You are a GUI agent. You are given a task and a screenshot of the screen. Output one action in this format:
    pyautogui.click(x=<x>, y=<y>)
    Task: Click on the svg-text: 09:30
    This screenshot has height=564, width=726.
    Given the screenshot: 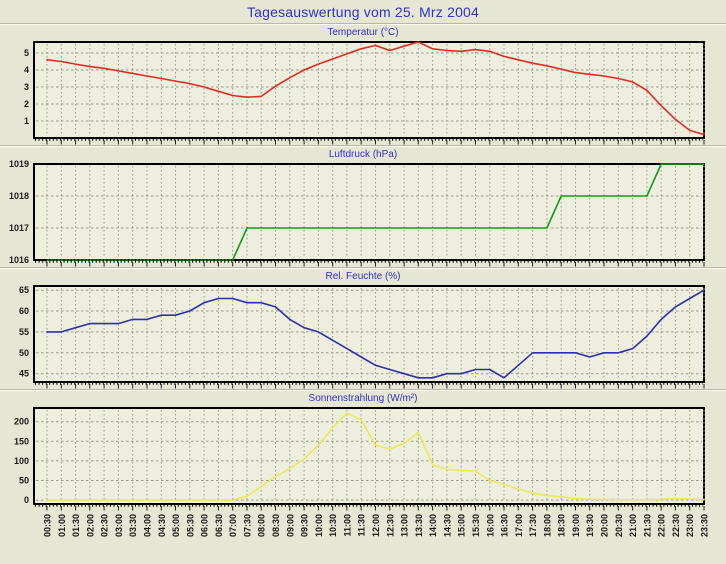 What is the action you would take?
    pyautogui.click(x=305, y=525)
    